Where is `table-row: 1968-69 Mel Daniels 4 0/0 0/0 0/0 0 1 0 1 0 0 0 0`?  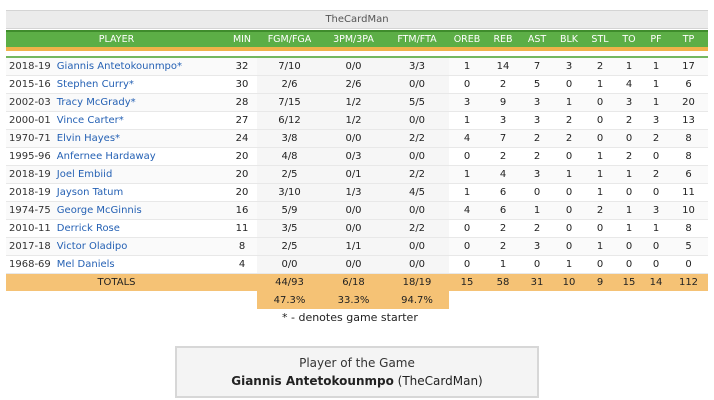 table-row: 1968-69 Mel Daniels 4 0/0 0/0 0/0 0 1 0 1 0 0 0 0 is located at coordinates (357, 264).